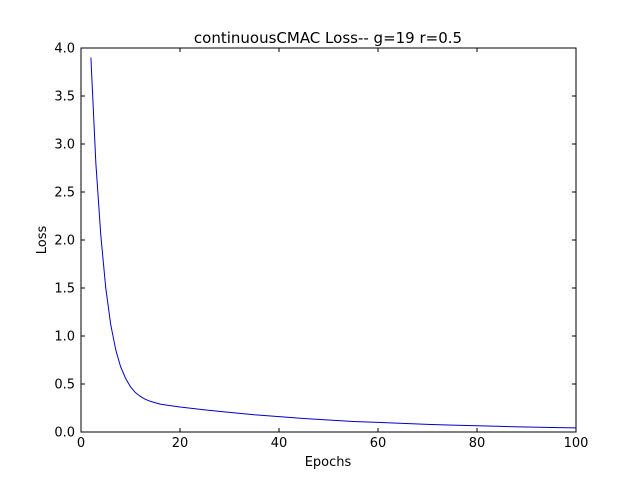 The image size is (640, 480). Describe the element at coordinates (64, 385) in the screenshot. I see `y-tick-label: 0.5` at that location.